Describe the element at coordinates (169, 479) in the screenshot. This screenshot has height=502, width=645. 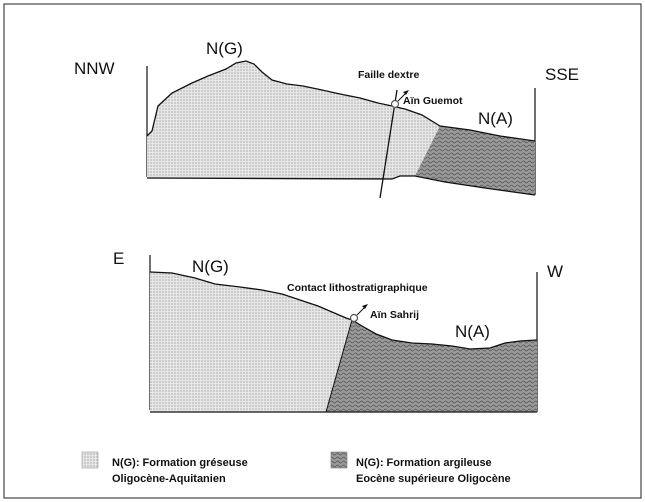
I see `legend-item1-line2: Oligocène-Aquitanien` at that location.